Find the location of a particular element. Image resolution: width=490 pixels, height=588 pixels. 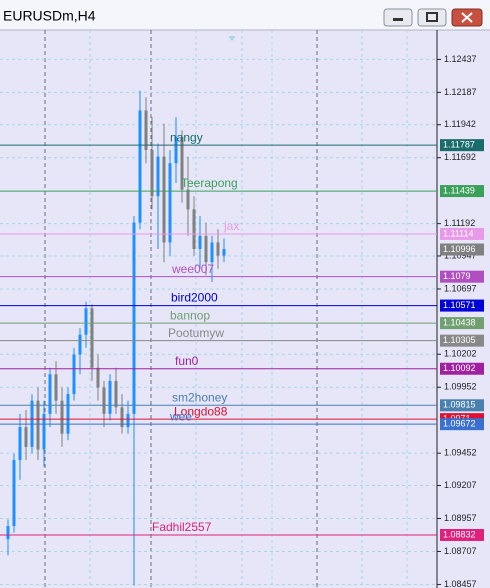

y-tick-label: 1.12187 is located at coordinates (460, 92).